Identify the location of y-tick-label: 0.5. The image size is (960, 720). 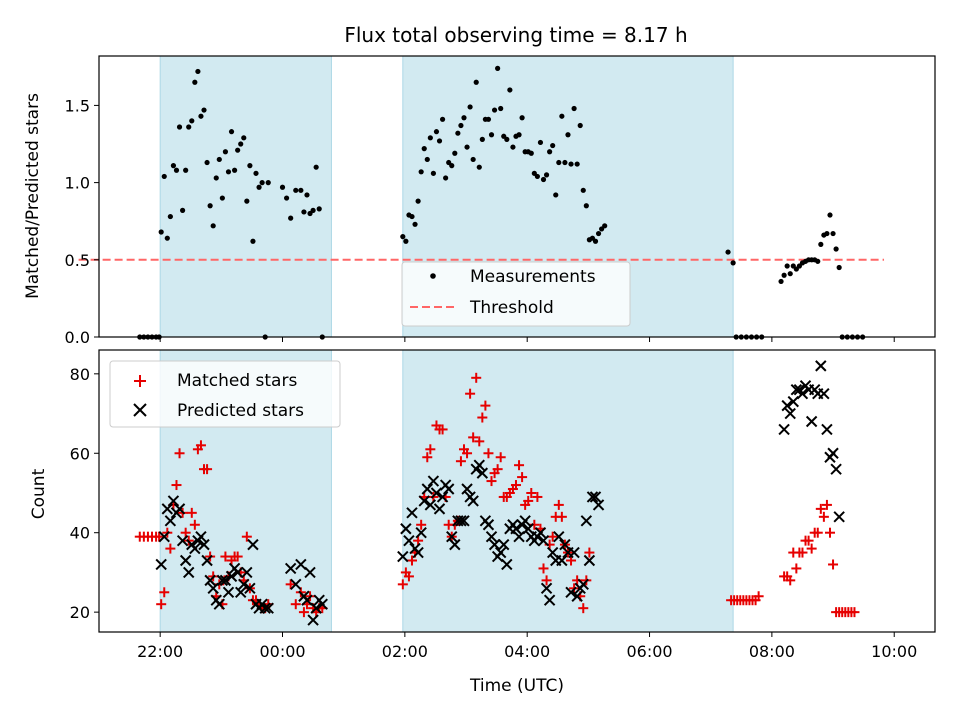
(77, 260).